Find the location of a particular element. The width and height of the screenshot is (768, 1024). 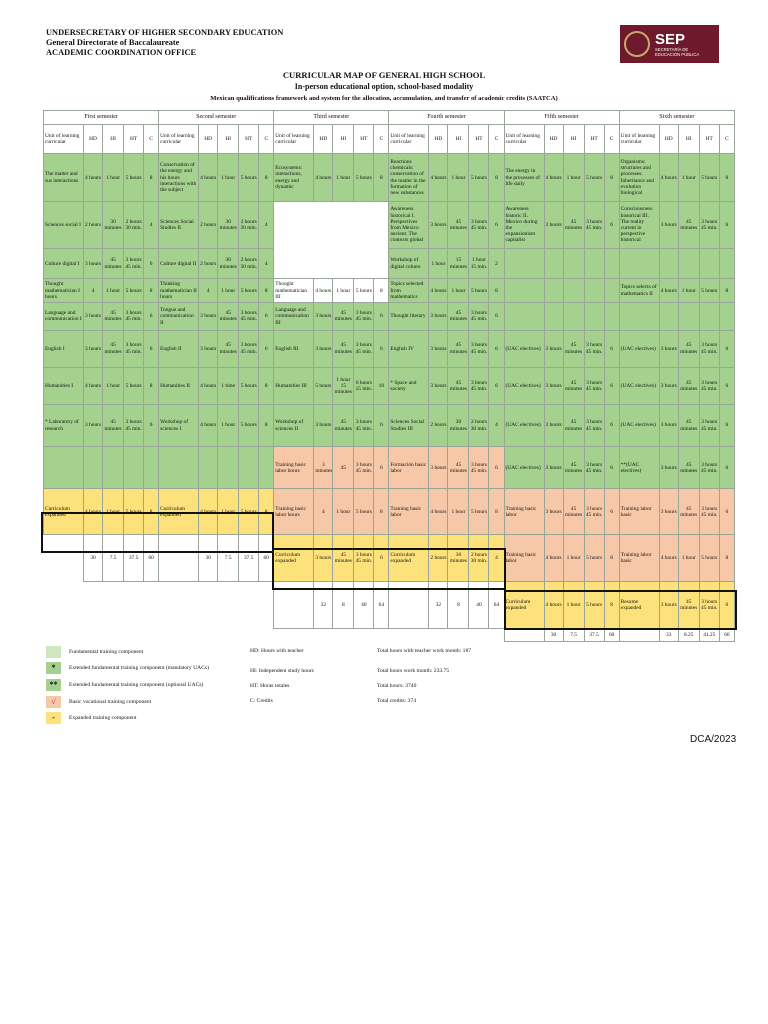

unit-cell: Workshop of sciences I is located at coordinates (179, 425).